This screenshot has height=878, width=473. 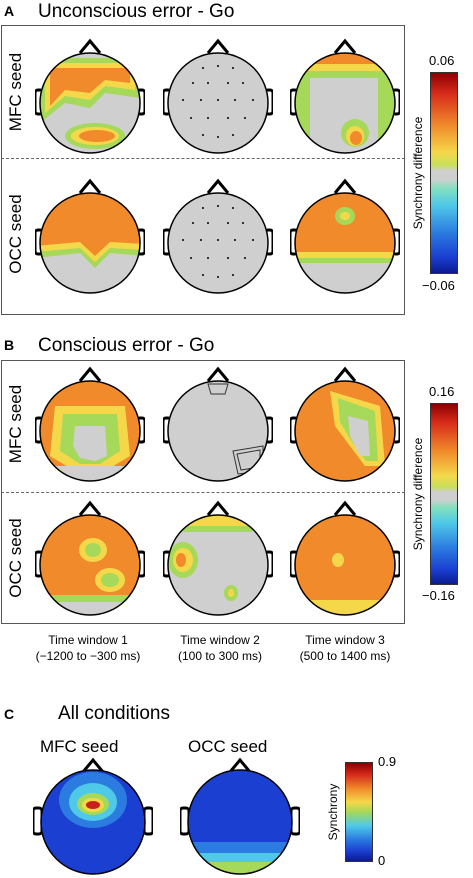 I want to click on head-map-c-occ, so click(x=240, y=816).